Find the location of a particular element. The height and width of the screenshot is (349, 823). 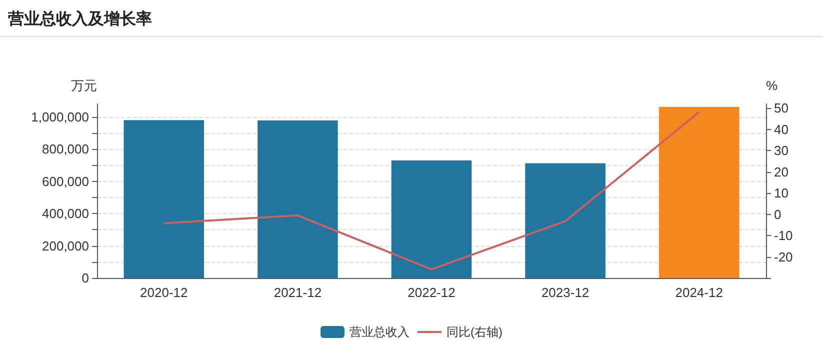

x-tick-label: 2020-12 is located at coordinates (164, 292).